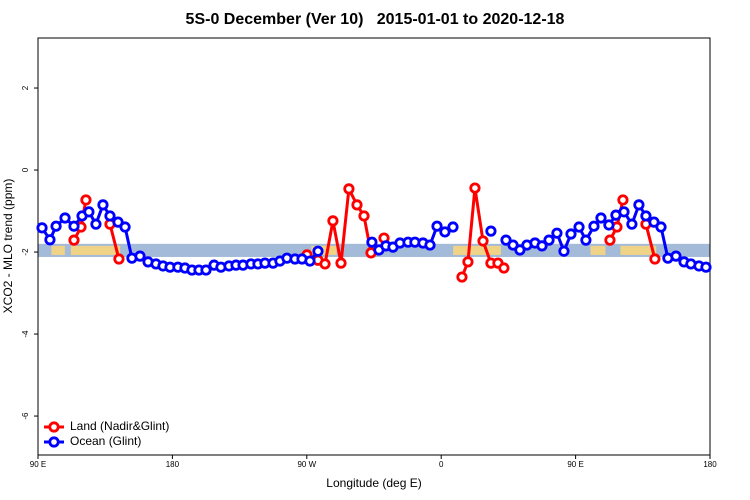 The image size is (750, 500). What do you see at coordinates (25, 334) in the screenshot?
I see `y-tick-label: -4` at bounding box center [25, 334].